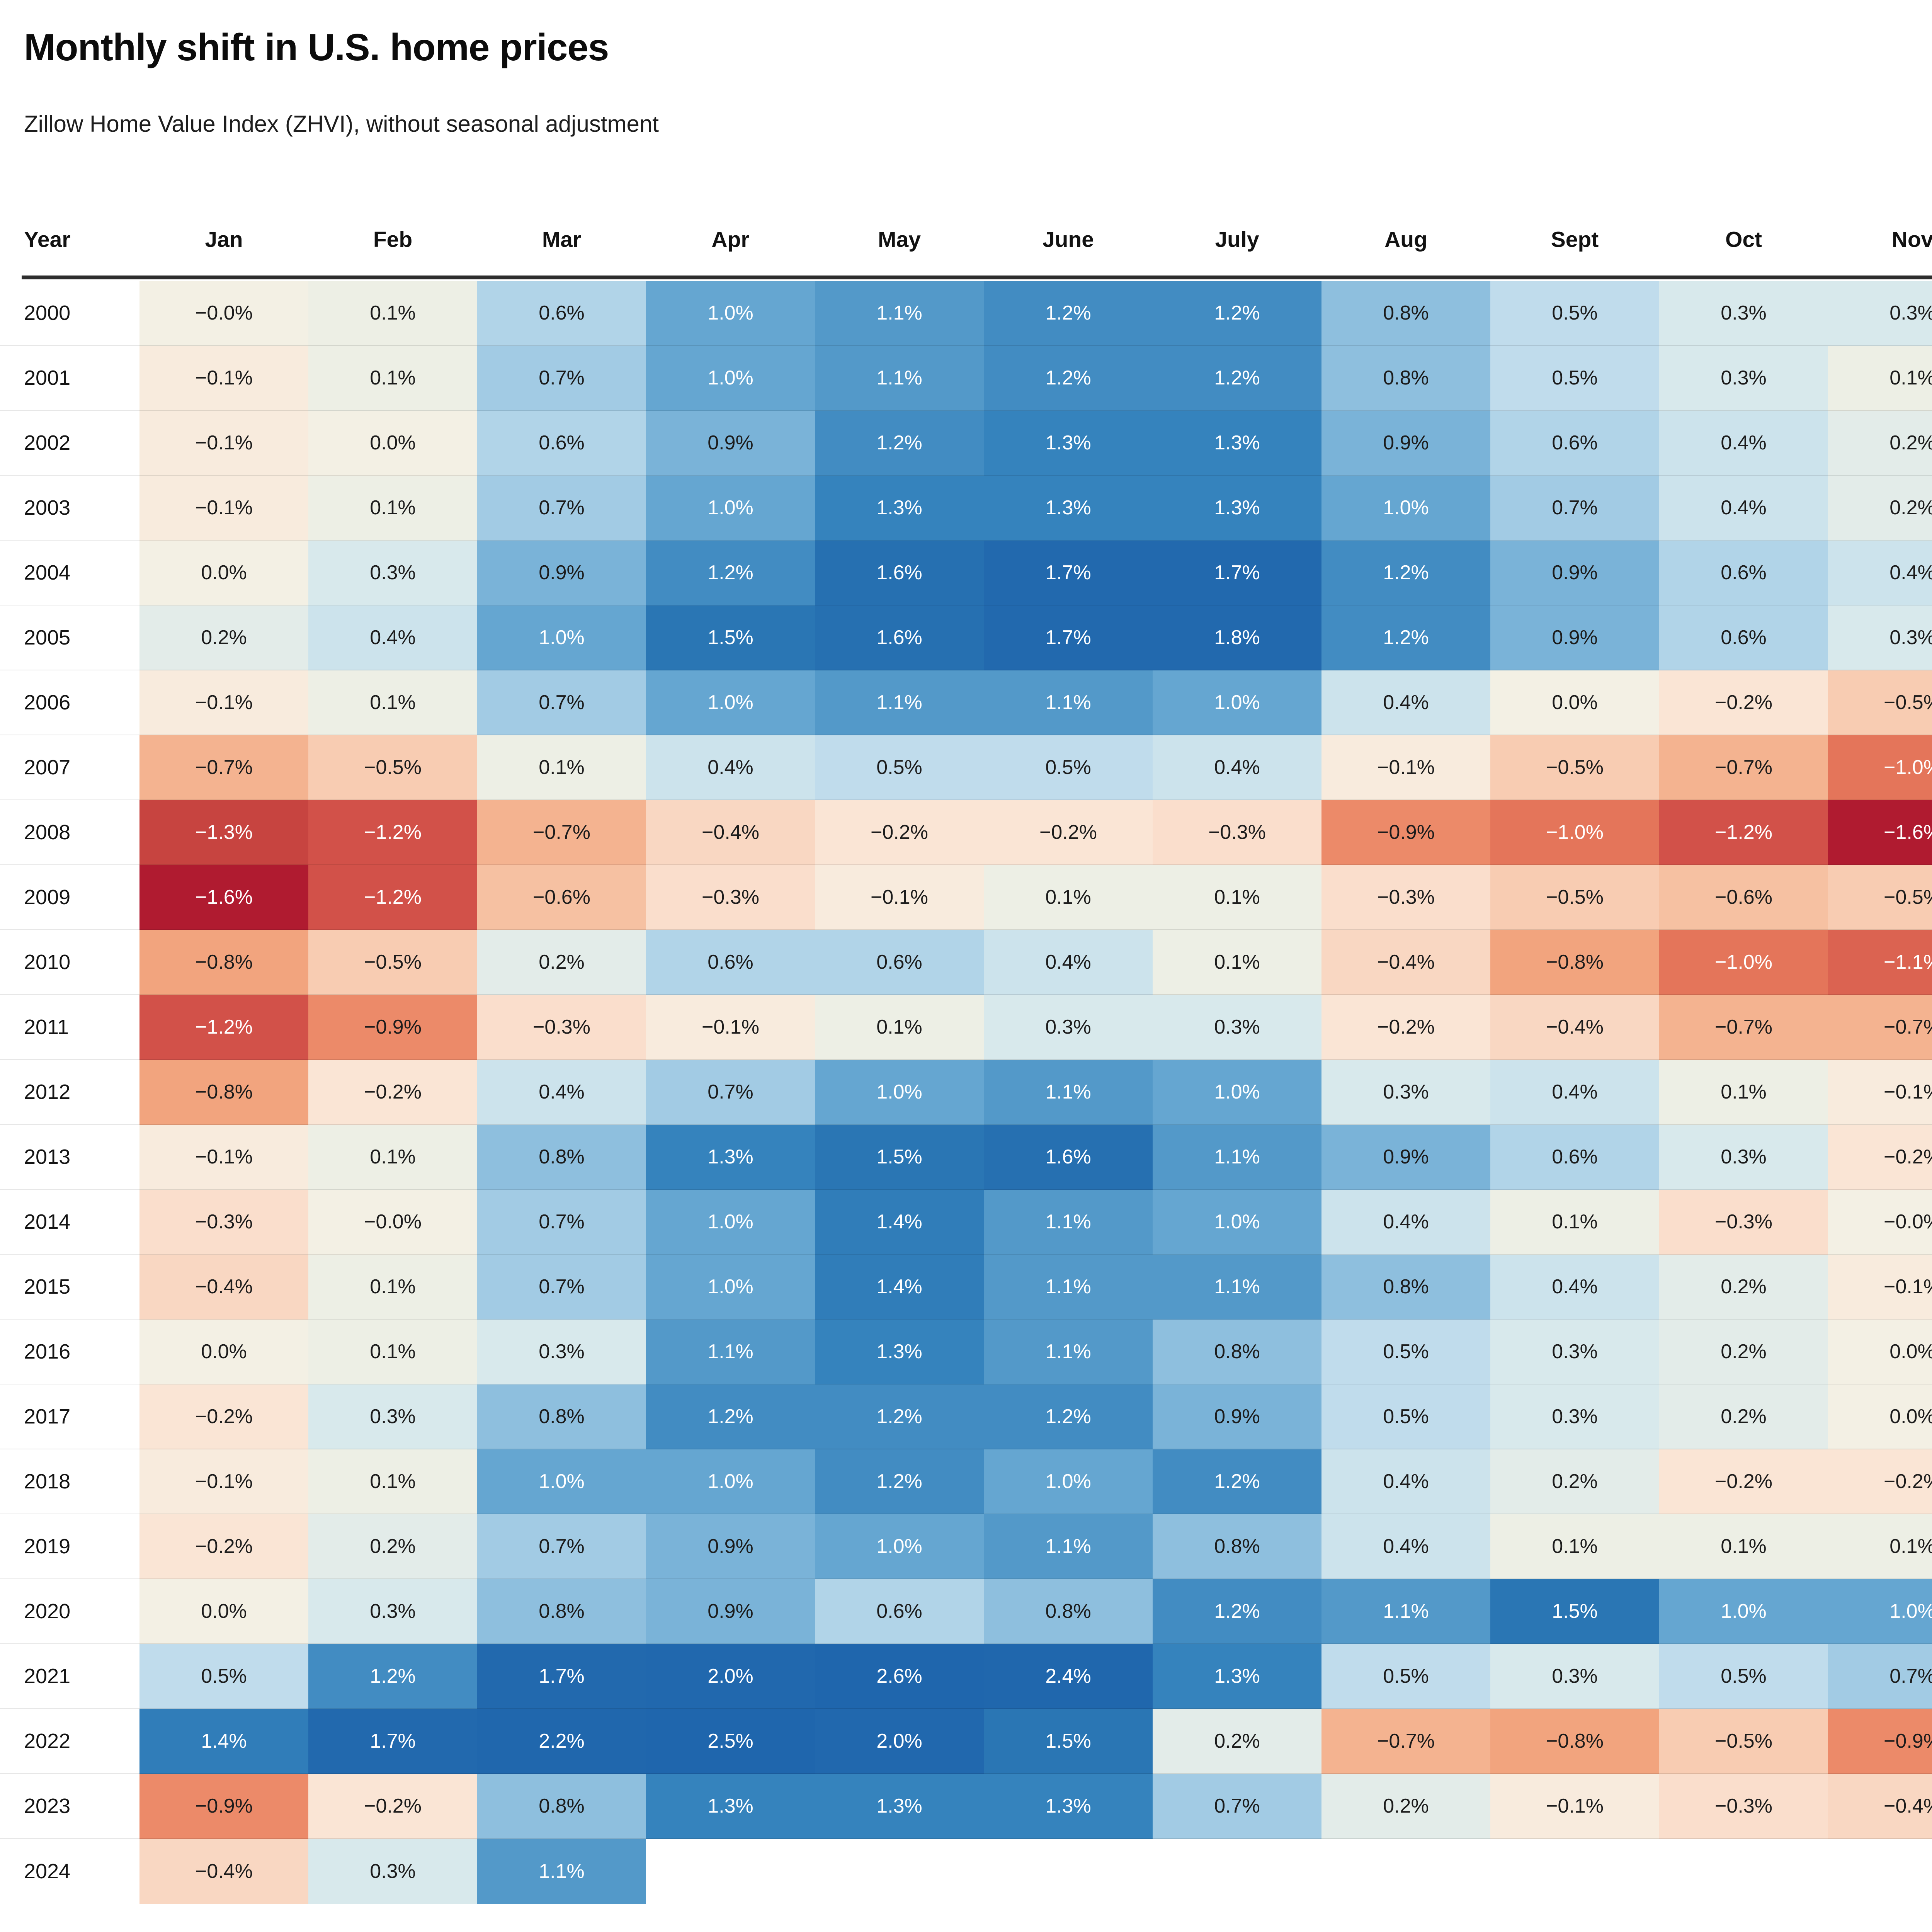  I want to click on heatmap-cell: −1.3%, so click(223, 833).